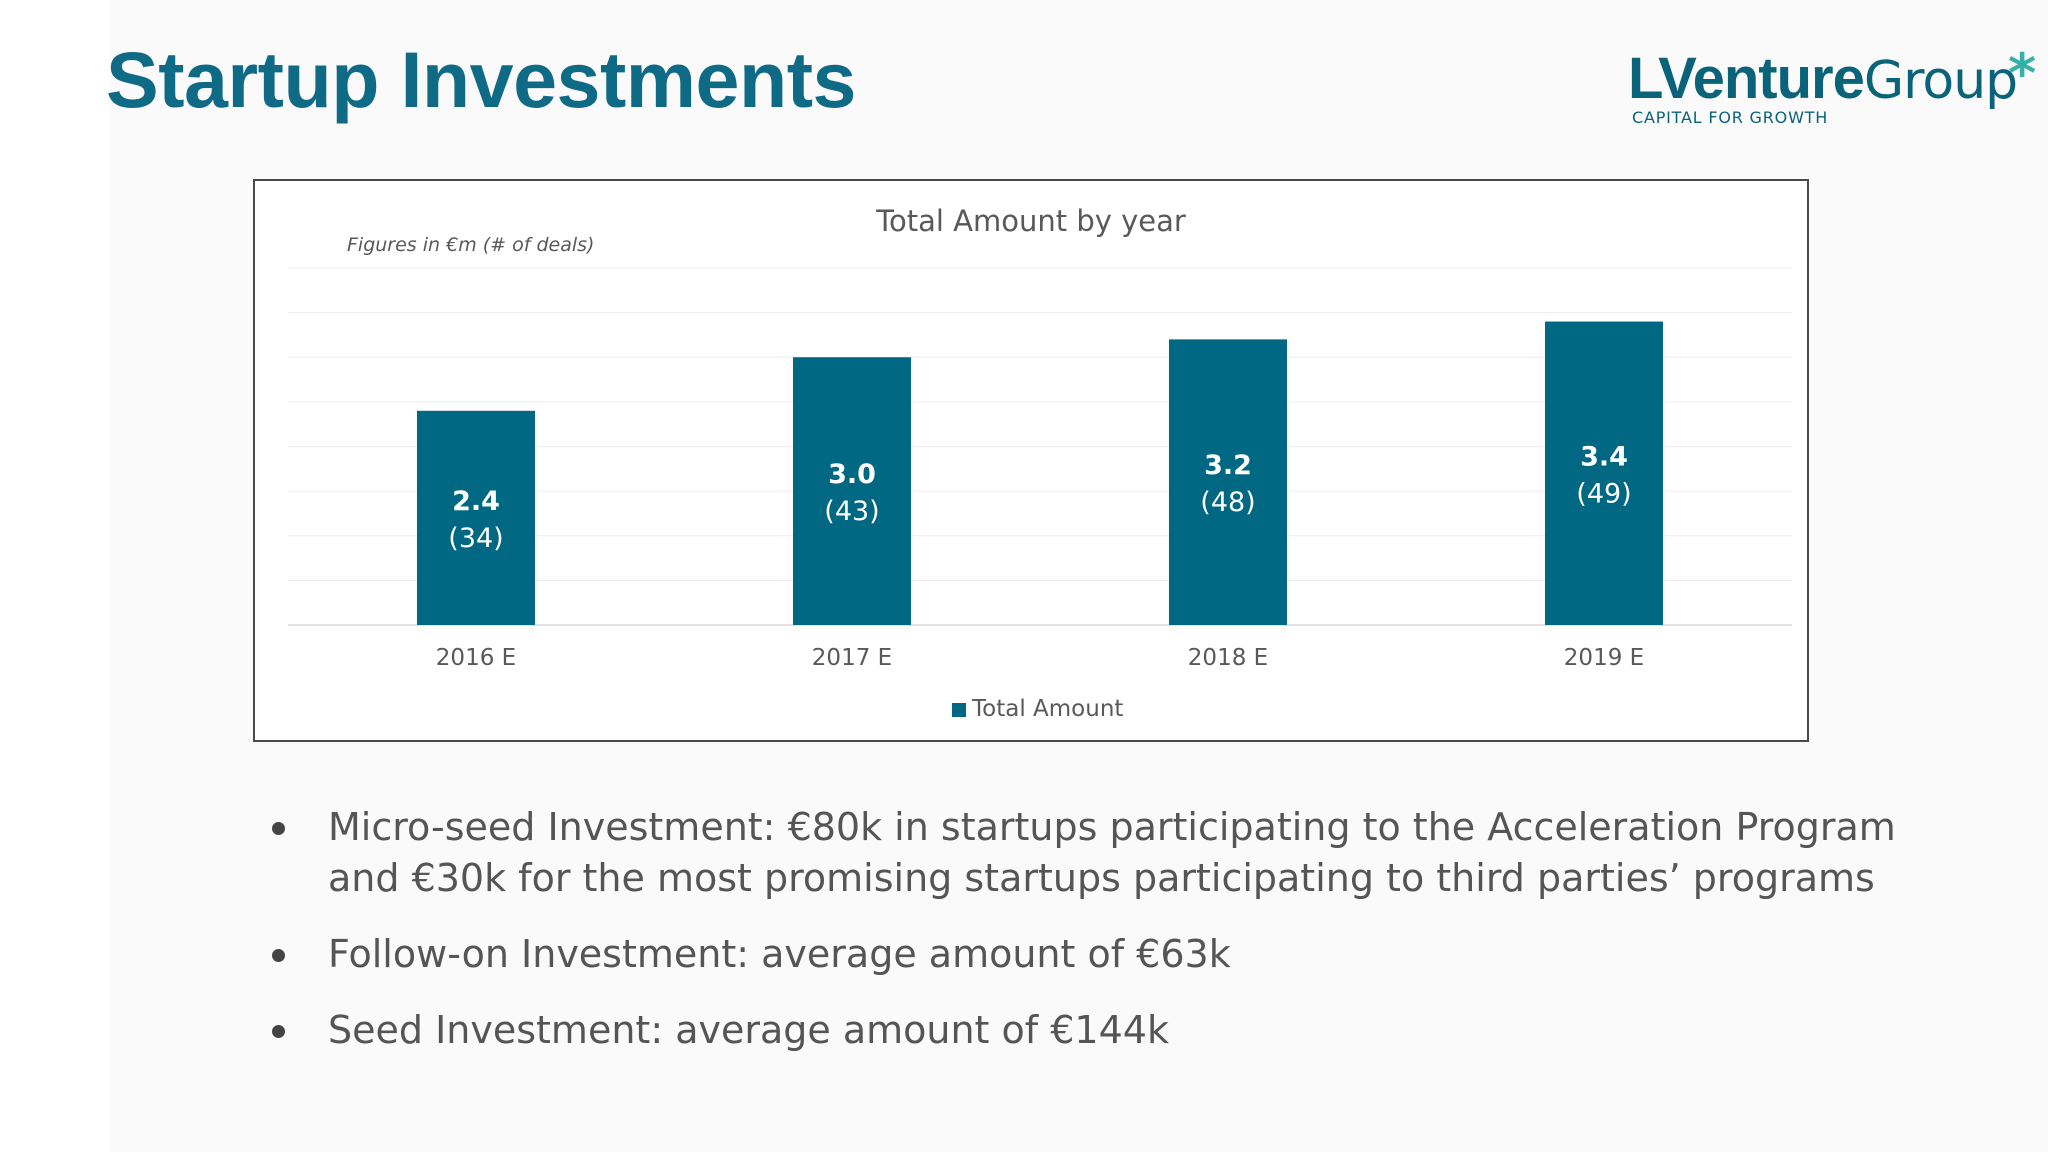 This screenshot has height=1152, width=2048. I want to click on bar-value-label: 3.0, so click(852, 474).